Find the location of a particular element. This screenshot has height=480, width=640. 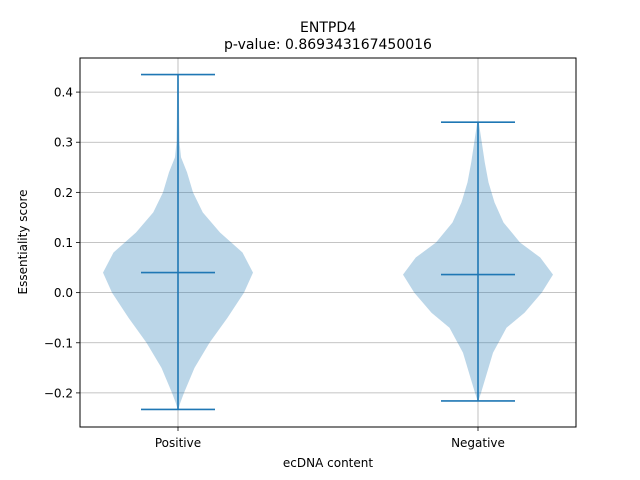

y-tick-label: 0.2 is located at coordinates (63, 193).